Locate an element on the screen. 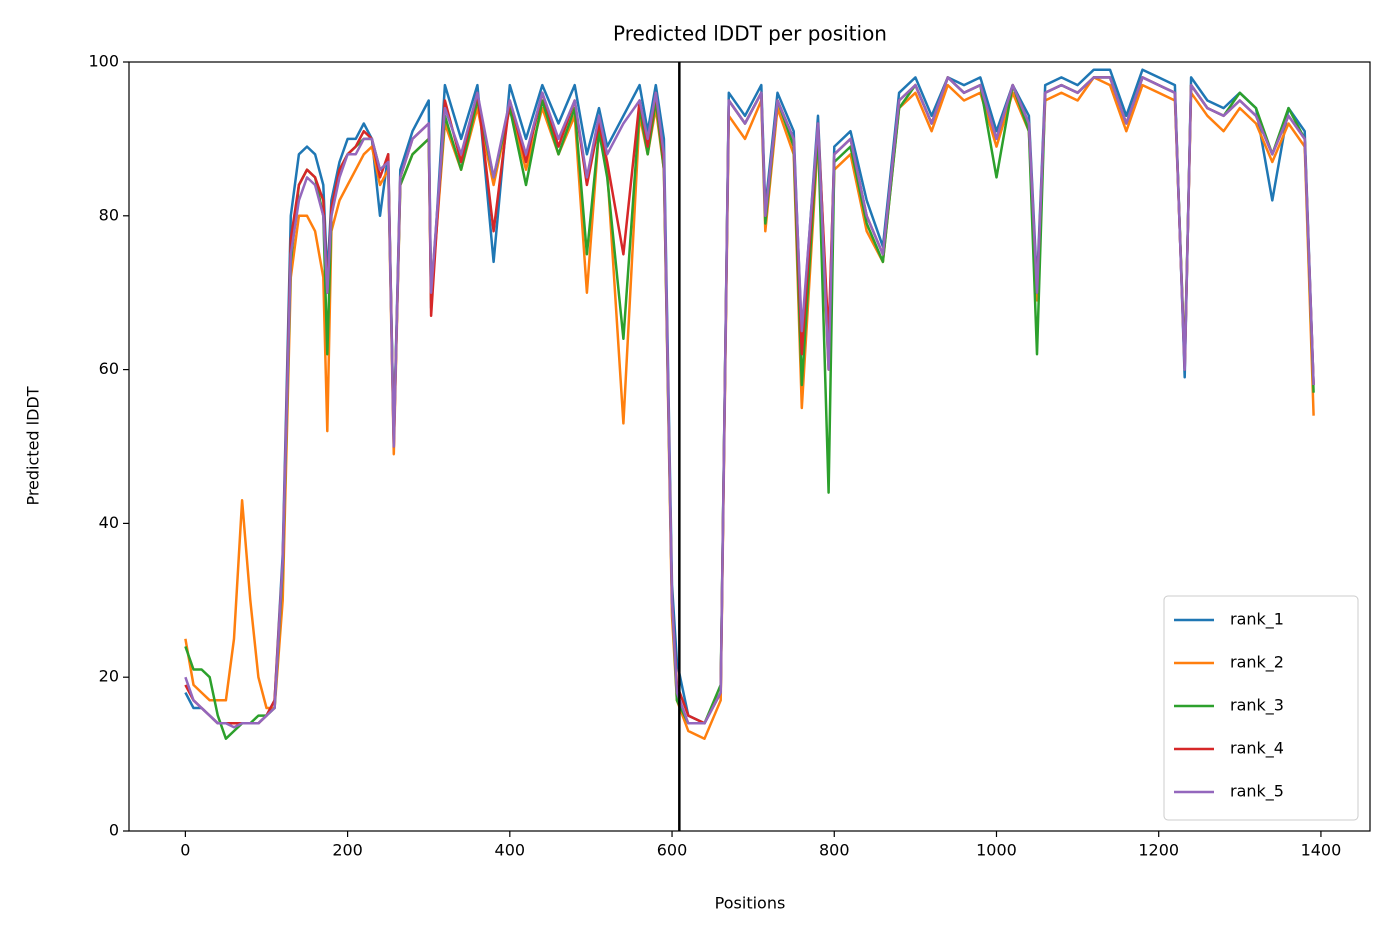 The height and width of the screenshot is (939, 1391). y-tick-label: 60 is located at coordinates (109, 368).